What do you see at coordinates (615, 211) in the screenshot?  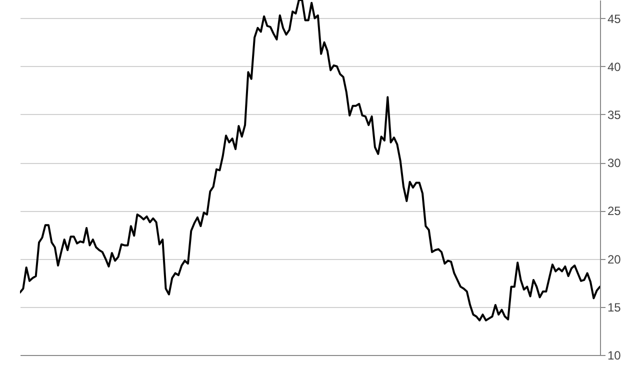 I see `y-tick-label: 25` at bounding box center [615, 211].